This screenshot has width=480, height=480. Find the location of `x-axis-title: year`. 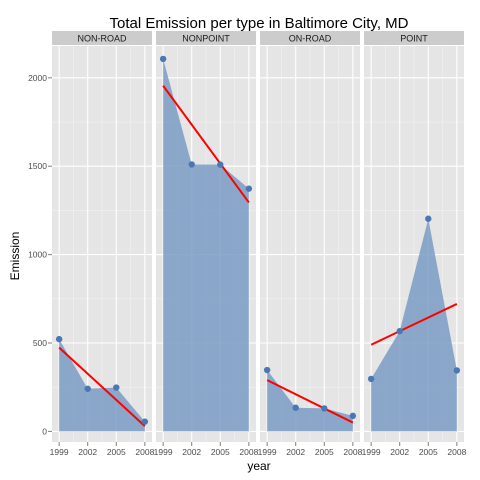

x-axis-title: year is located at coordinates (258, 466).